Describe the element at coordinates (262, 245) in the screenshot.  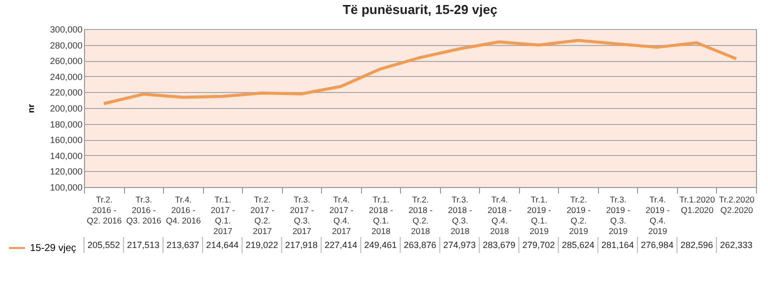
I see `text: 219,022` at that location.